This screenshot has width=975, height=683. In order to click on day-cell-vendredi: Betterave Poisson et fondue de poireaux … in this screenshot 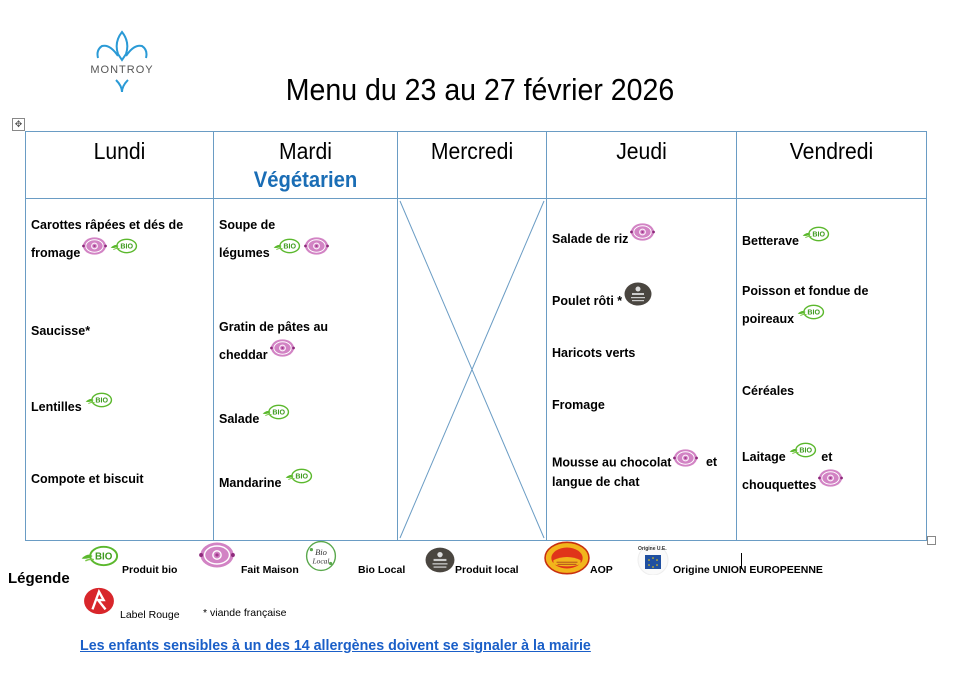, I will do `click(831, 383)`.